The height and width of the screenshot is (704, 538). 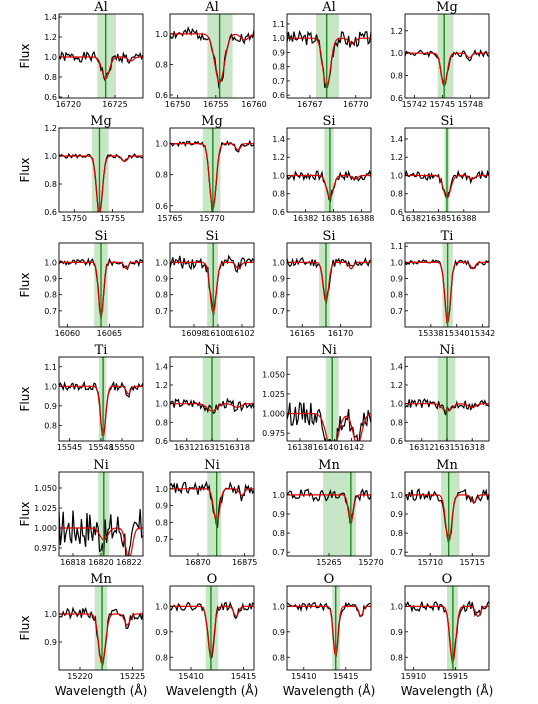 What do you see at coordinates (217, 333) in the screenshot?
I see `x-tick-label: 16100` at bounding box center [217, 333].